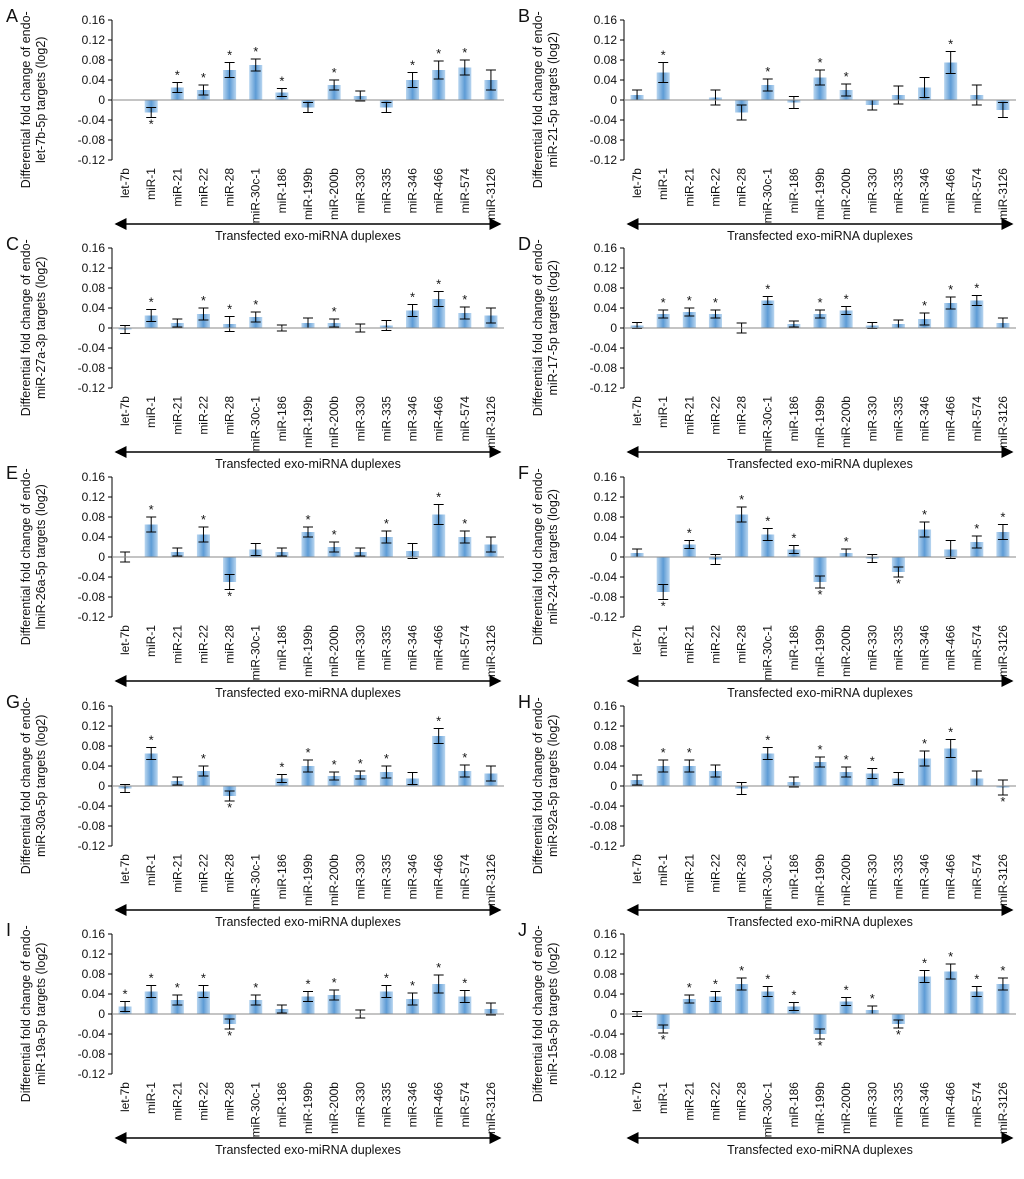 Image resolution: width=1024 pixels, height=1179 pixels. I want to click on x-tick-label: miR-21, so click(689, 415).